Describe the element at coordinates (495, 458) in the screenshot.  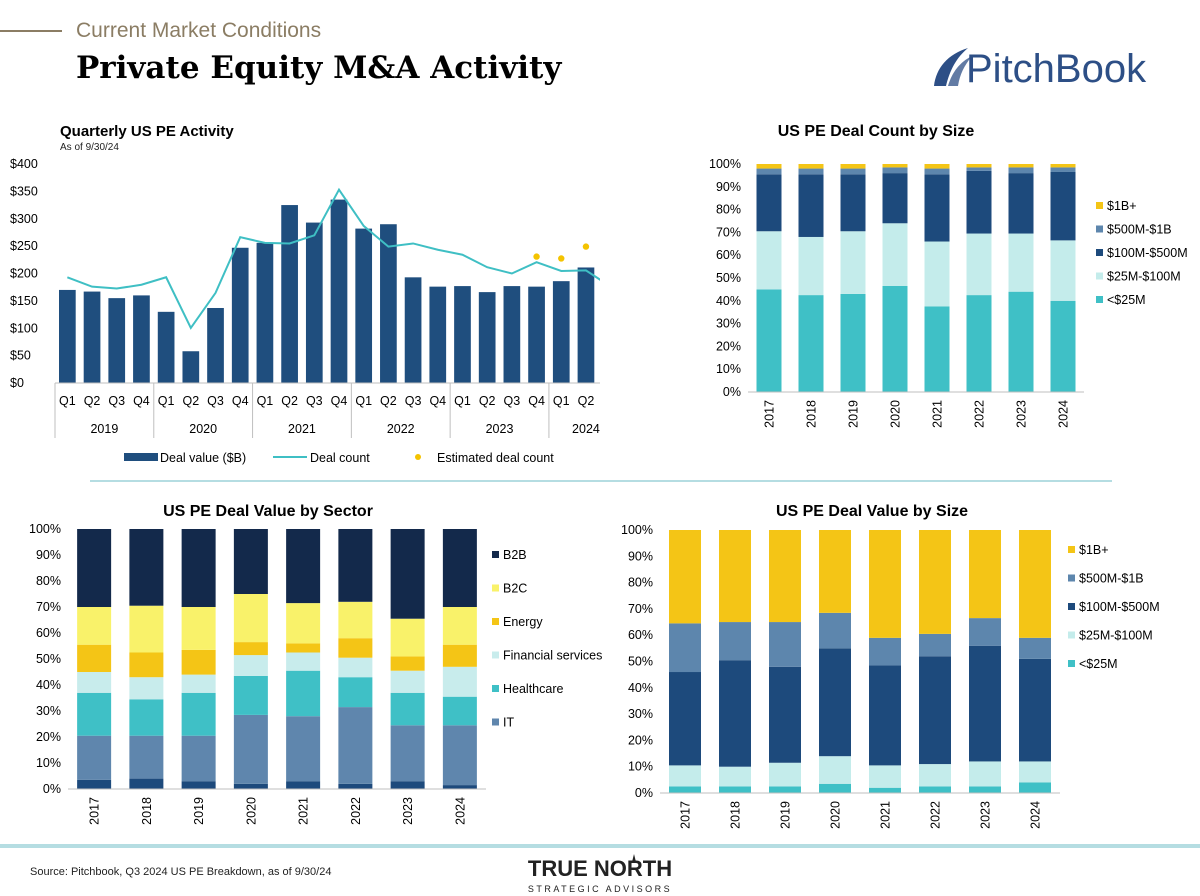
I see `legend-label: Estimated deal count` at that location.